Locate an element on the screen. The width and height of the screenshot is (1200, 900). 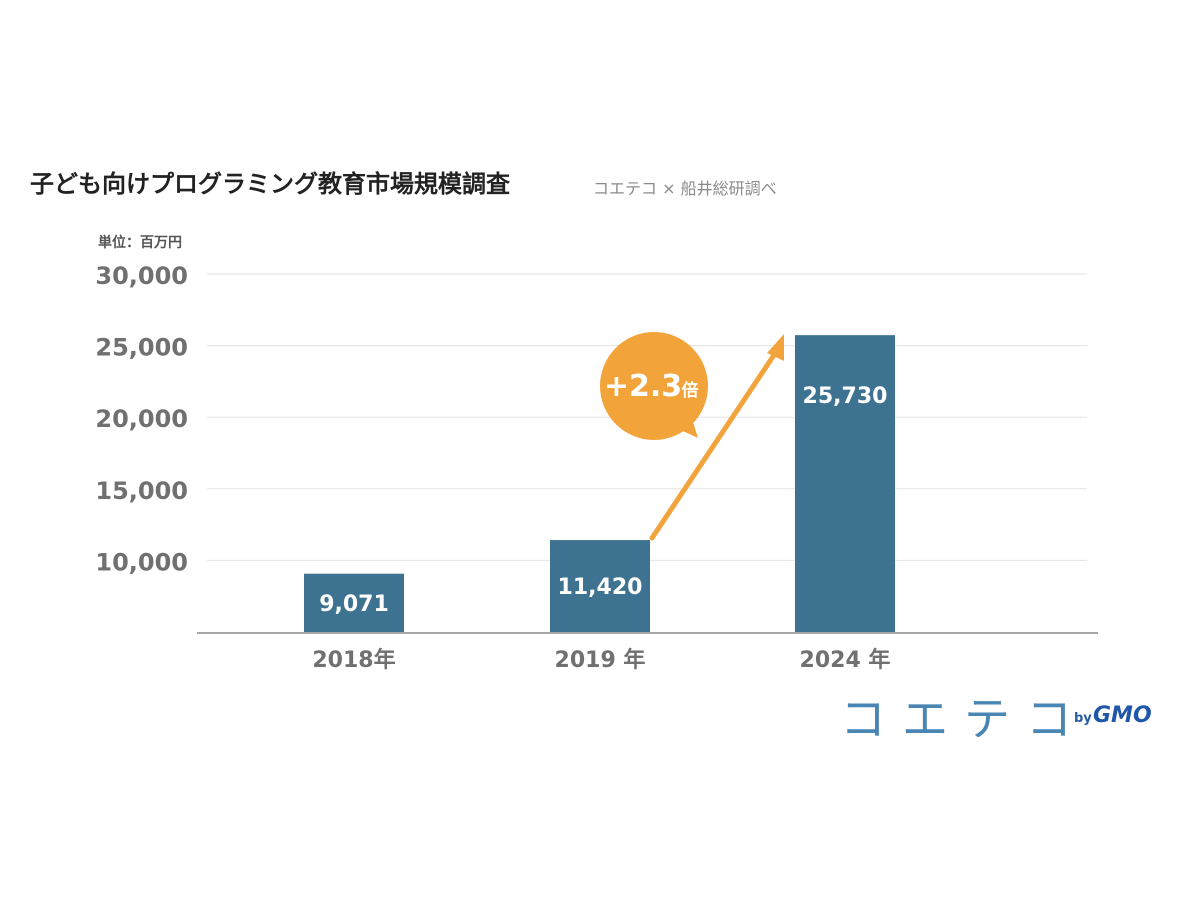
bar-value-label: 9,071 is located at coordinates (354, 604).